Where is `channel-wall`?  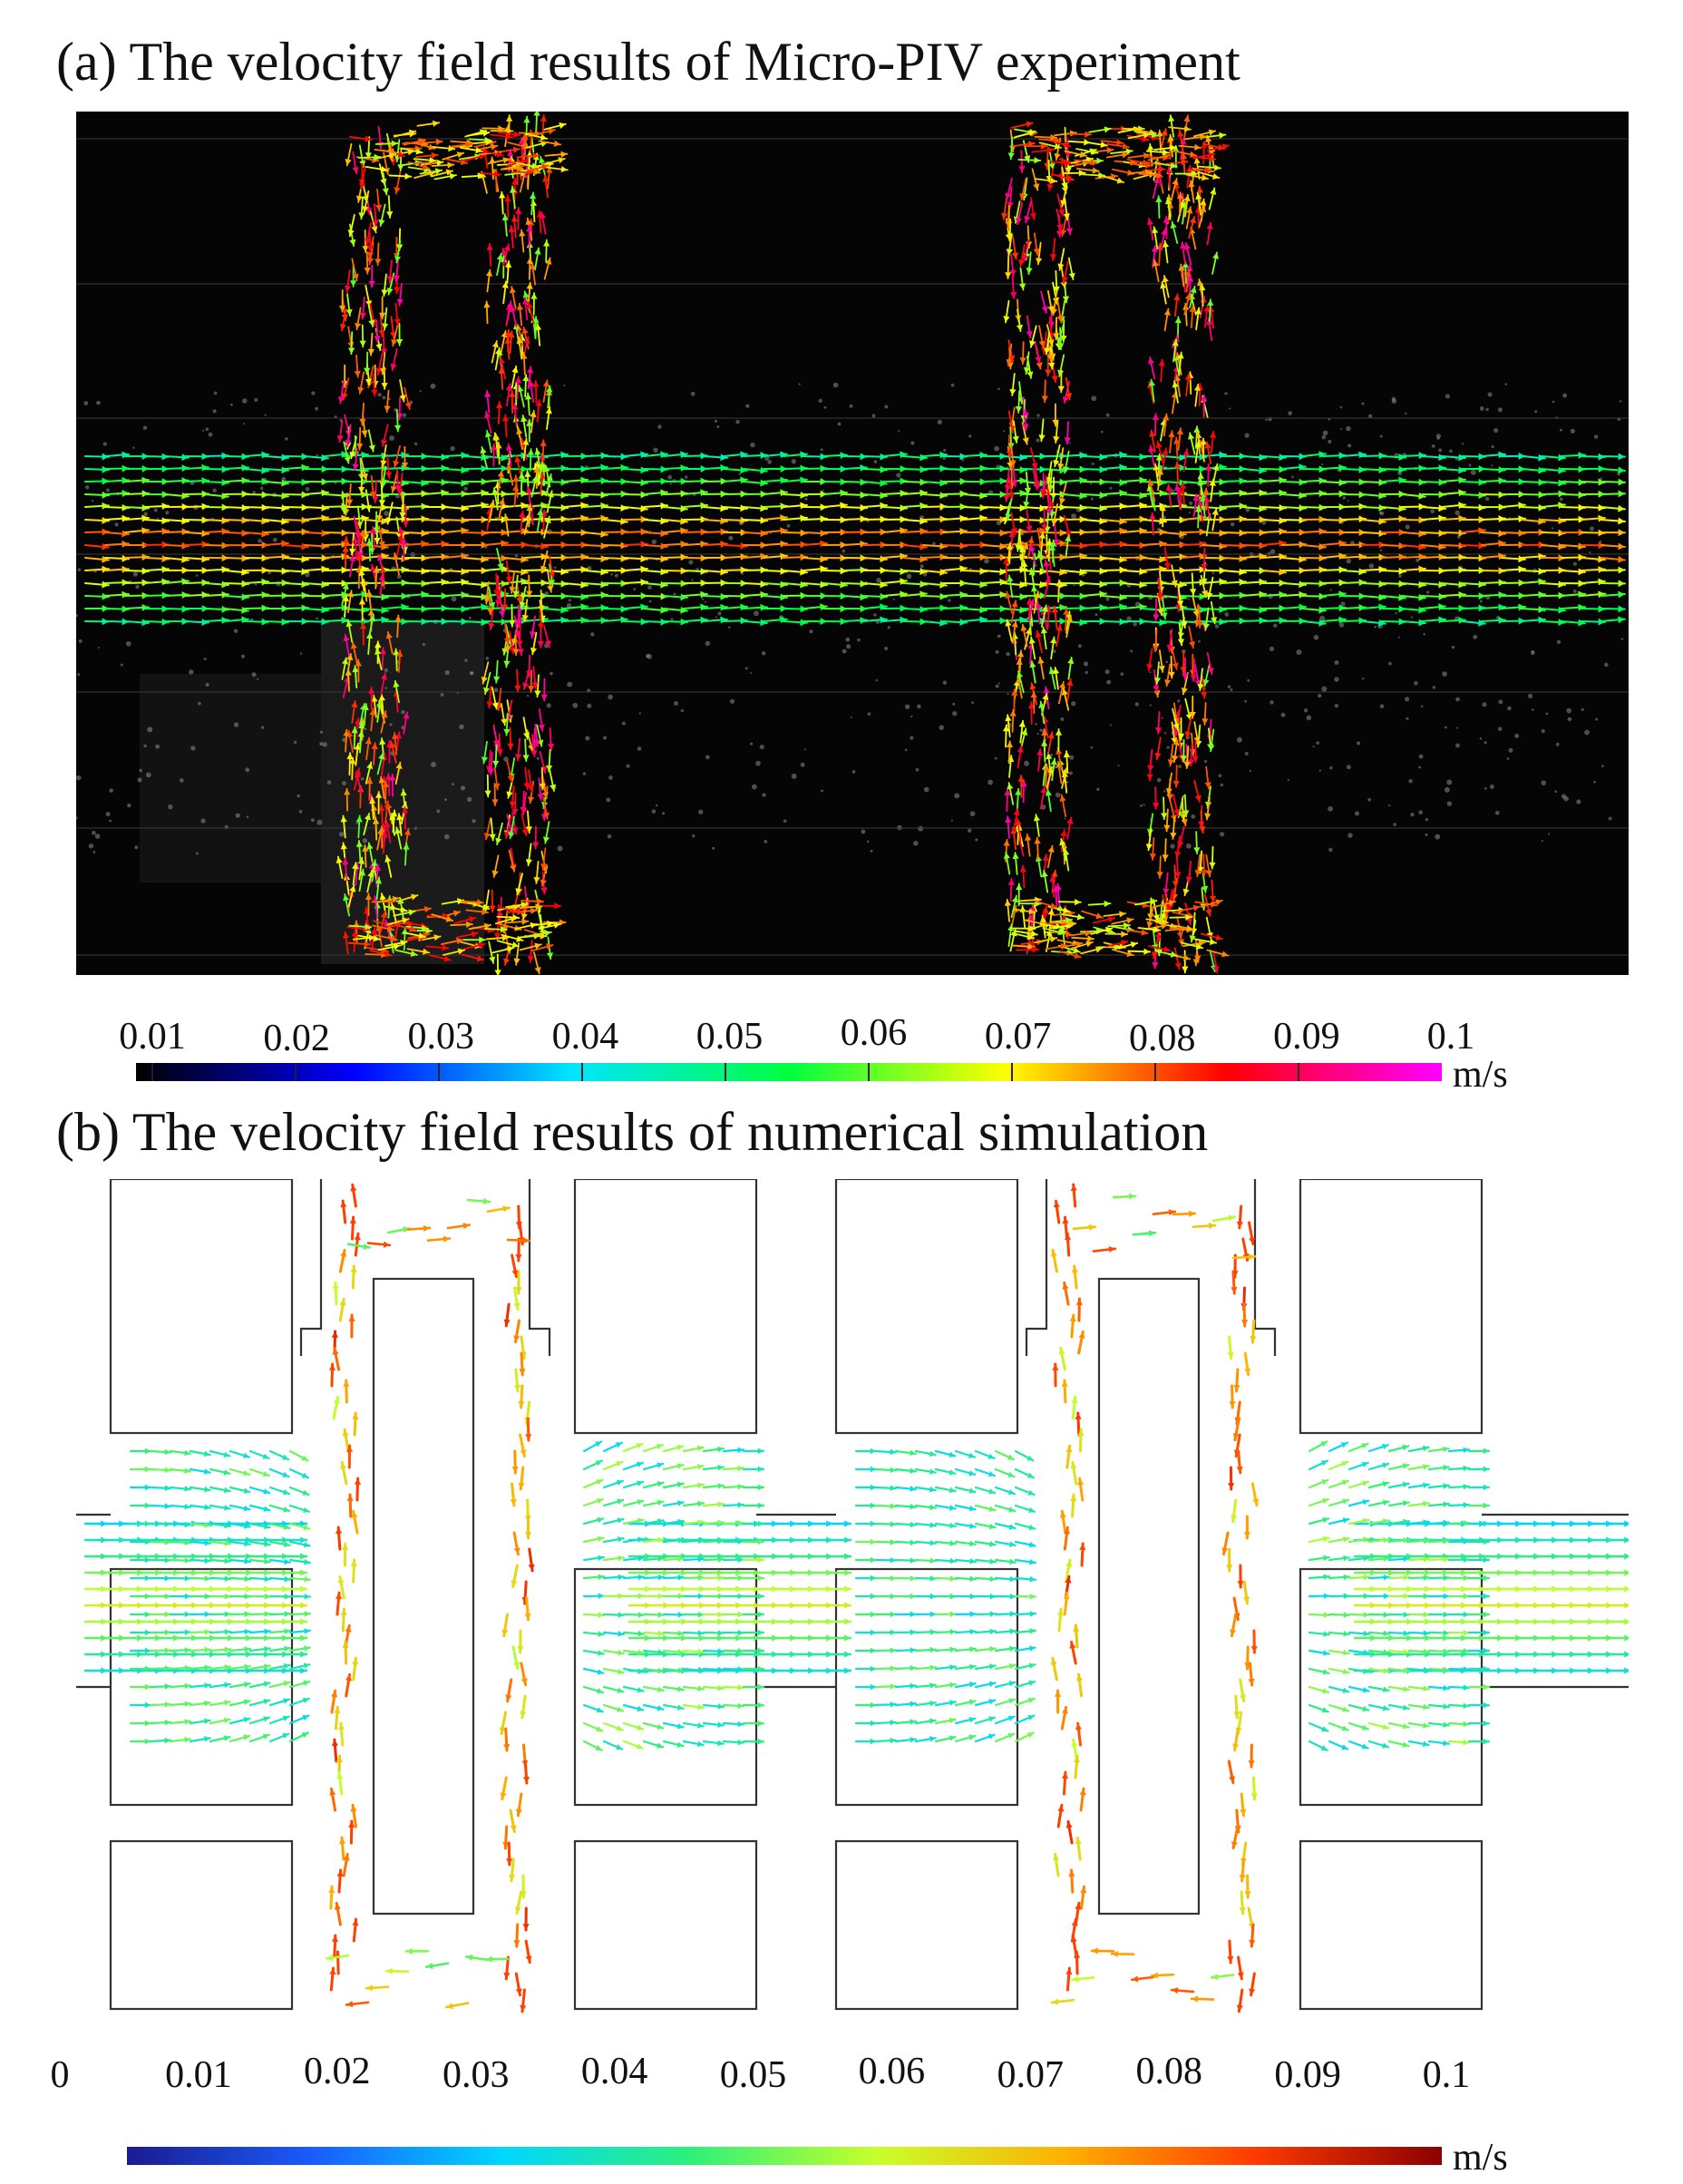
channel-wall is located at coordinates (926, 1925).